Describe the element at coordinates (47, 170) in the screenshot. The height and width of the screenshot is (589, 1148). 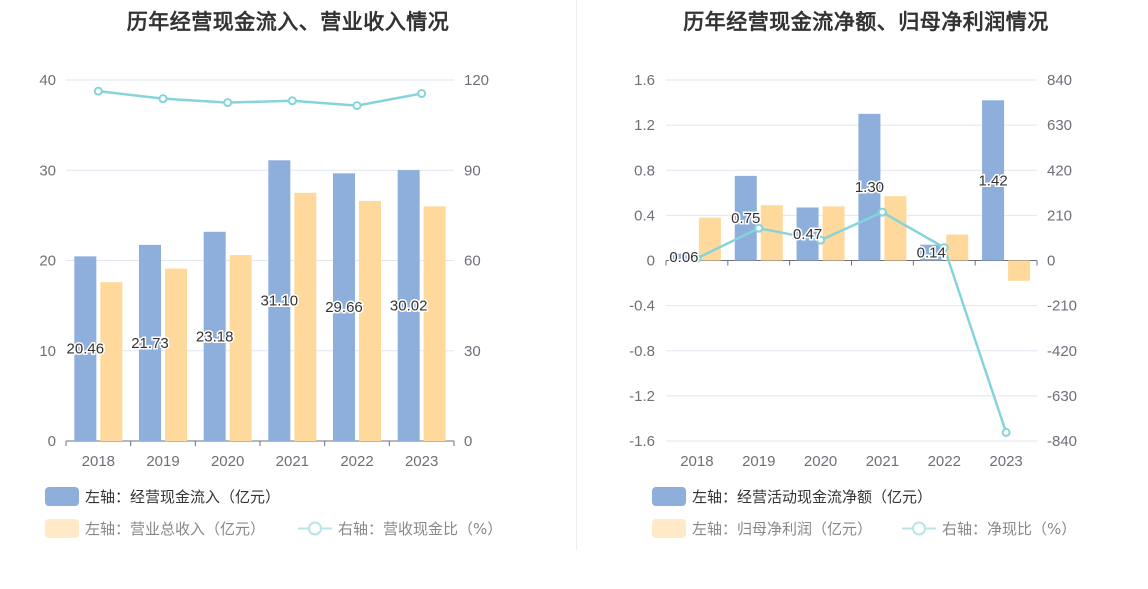
I see `y-left-tick-label: 30` at that location.